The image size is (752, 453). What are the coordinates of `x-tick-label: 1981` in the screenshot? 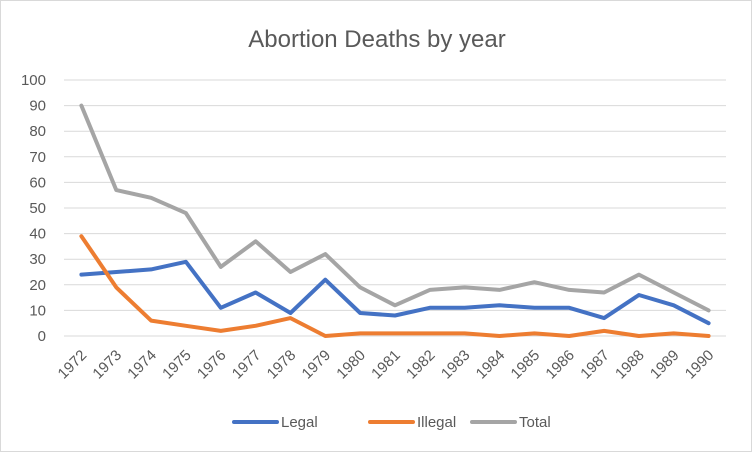 It's located at (386, 365).